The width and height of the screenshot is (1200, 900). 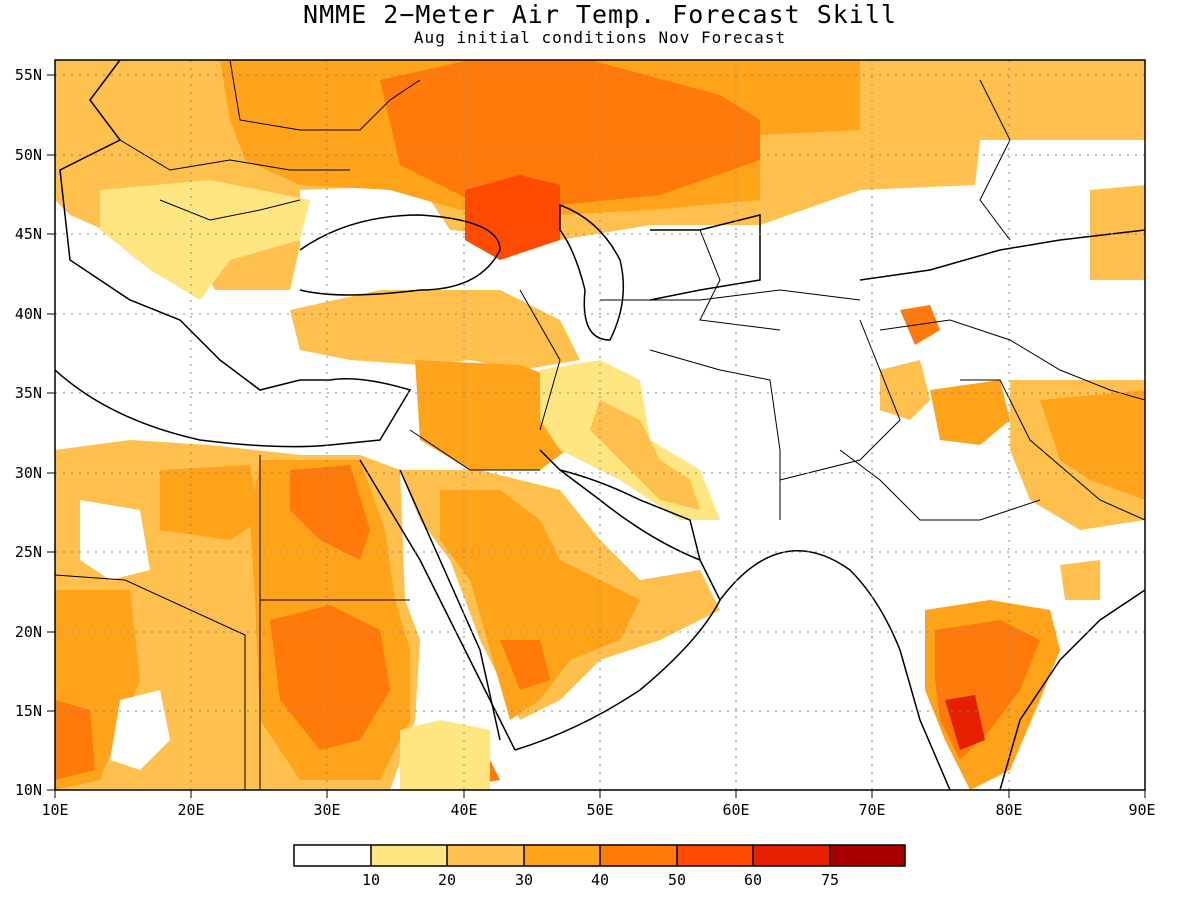 What do you see at coordinates (600, 14) in the screenshot?
I see `map-title: NMME 2−Meter Air Temp. Forecast Skill` at bounding box center [600, 14].